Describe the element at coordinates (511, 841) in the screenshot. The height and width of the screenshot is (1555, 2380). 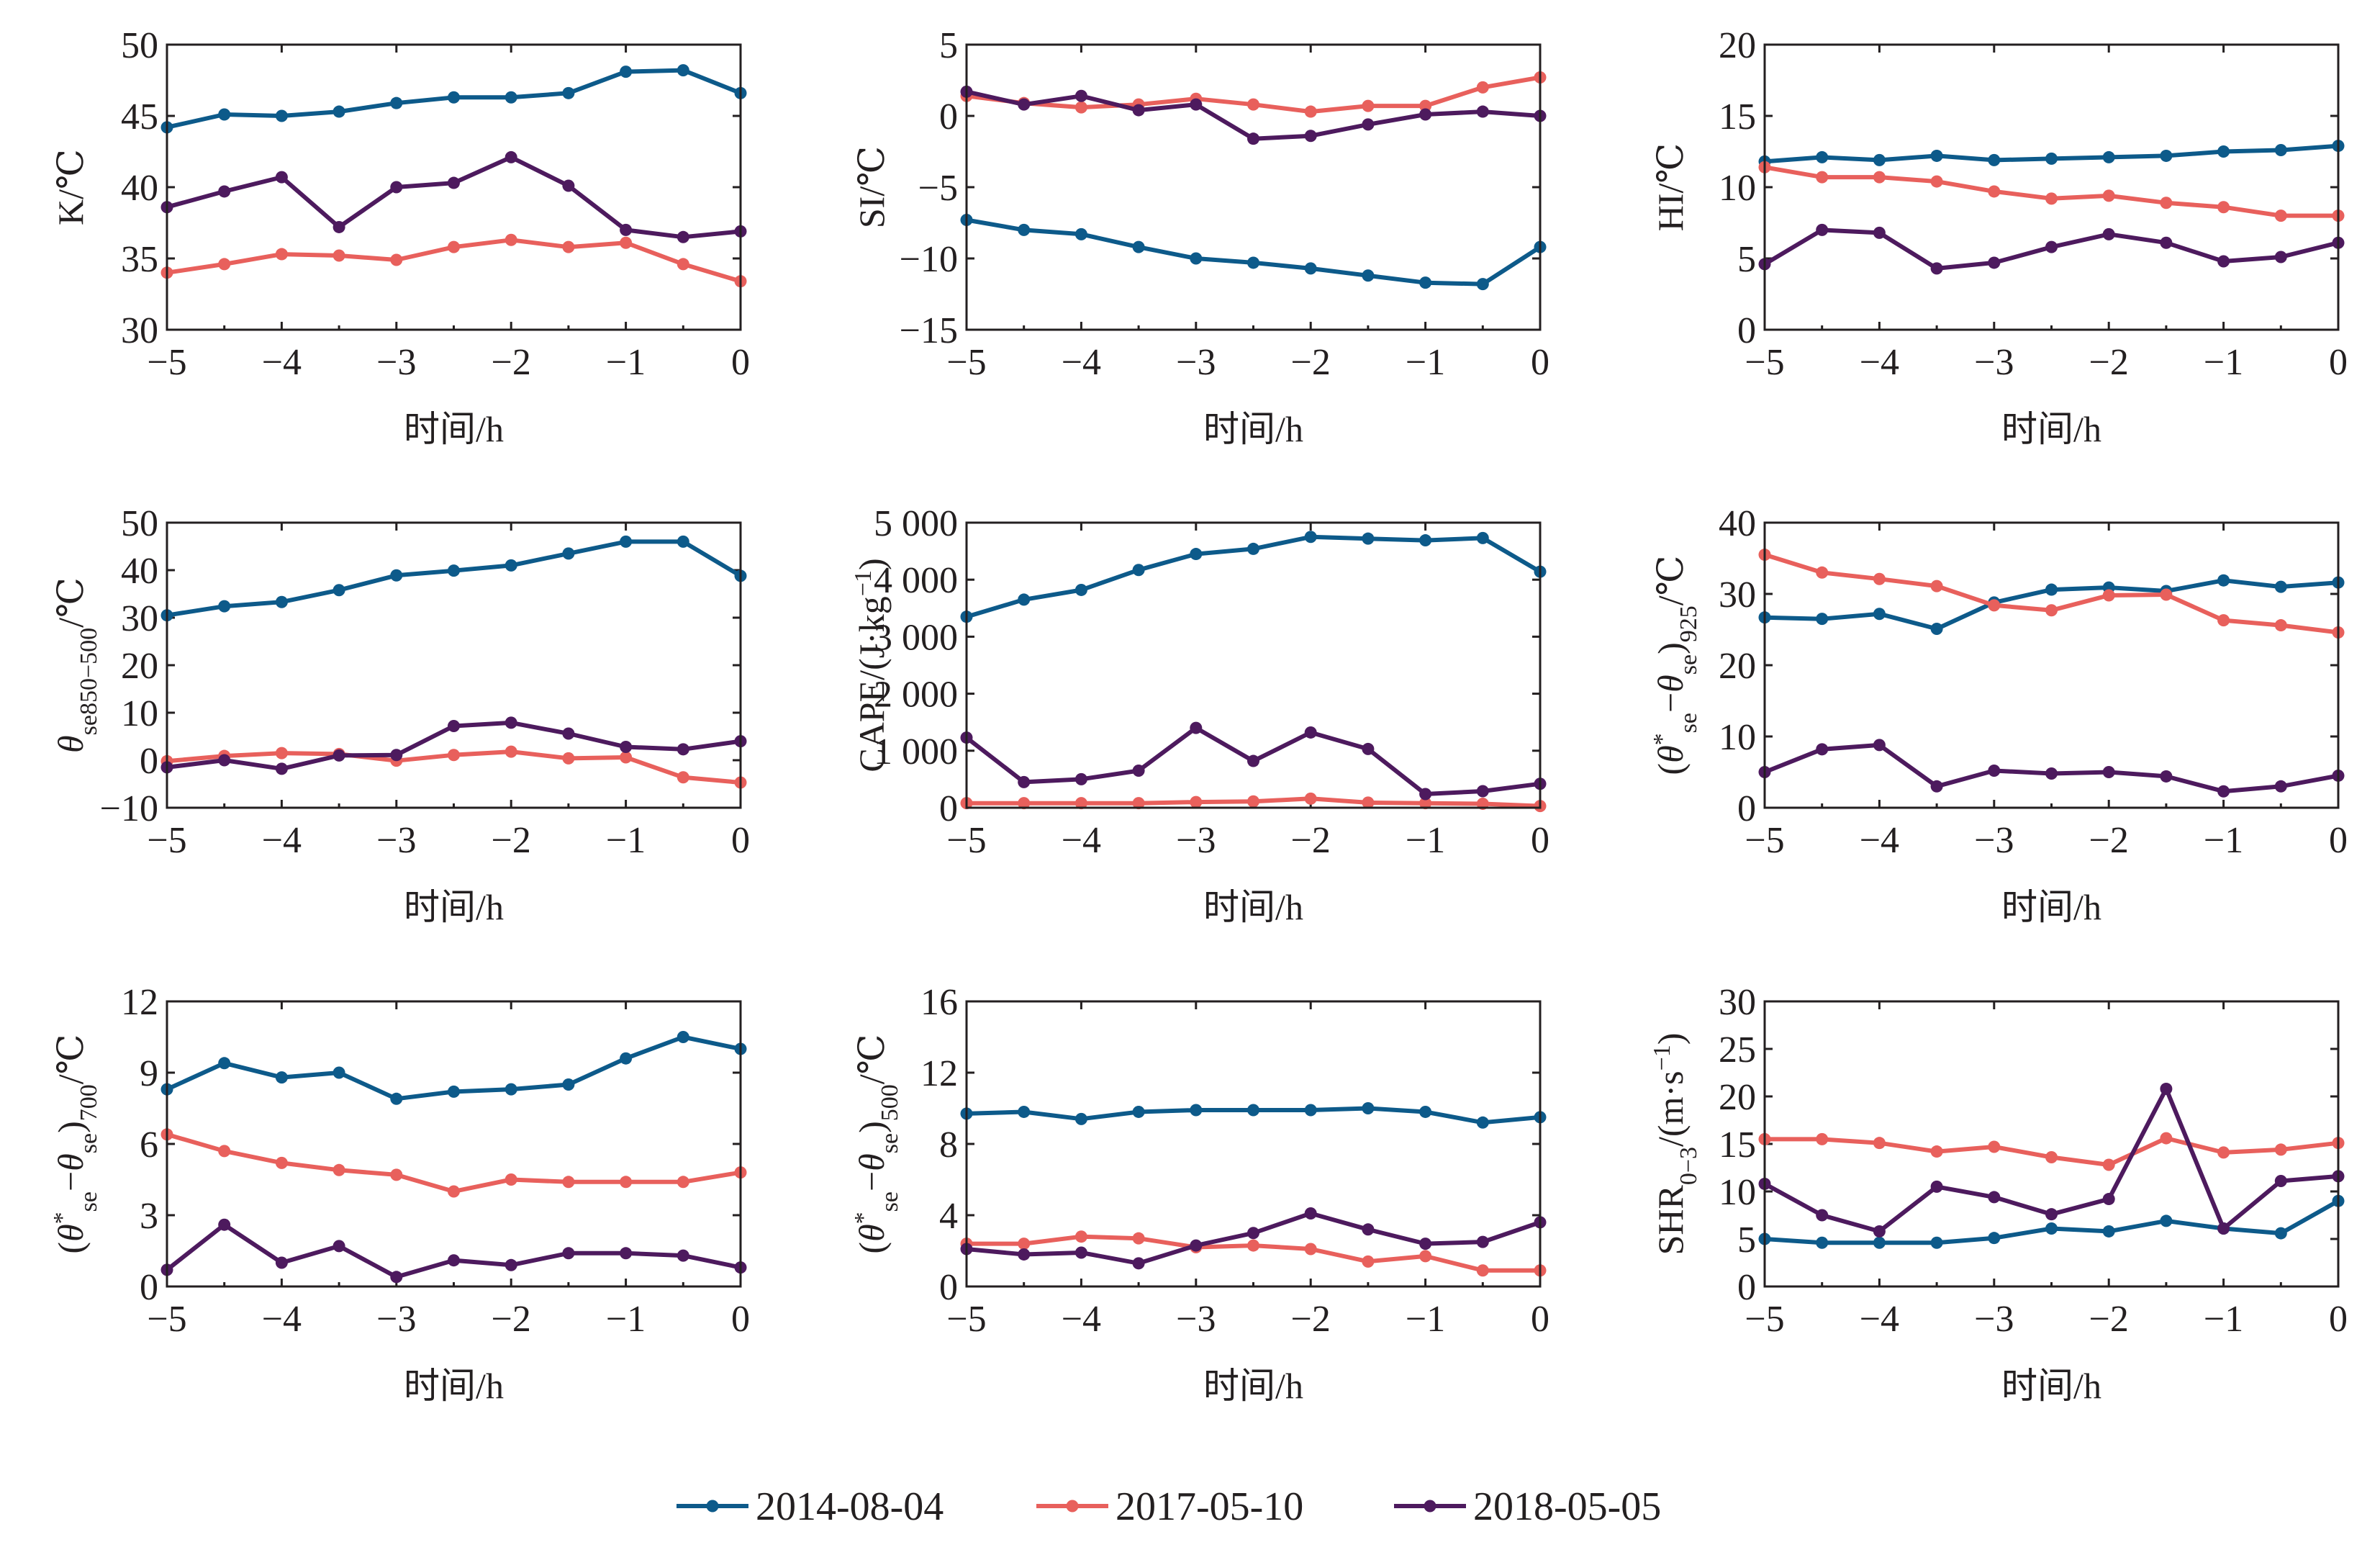
I see `x-tick-label: −2` at that location.